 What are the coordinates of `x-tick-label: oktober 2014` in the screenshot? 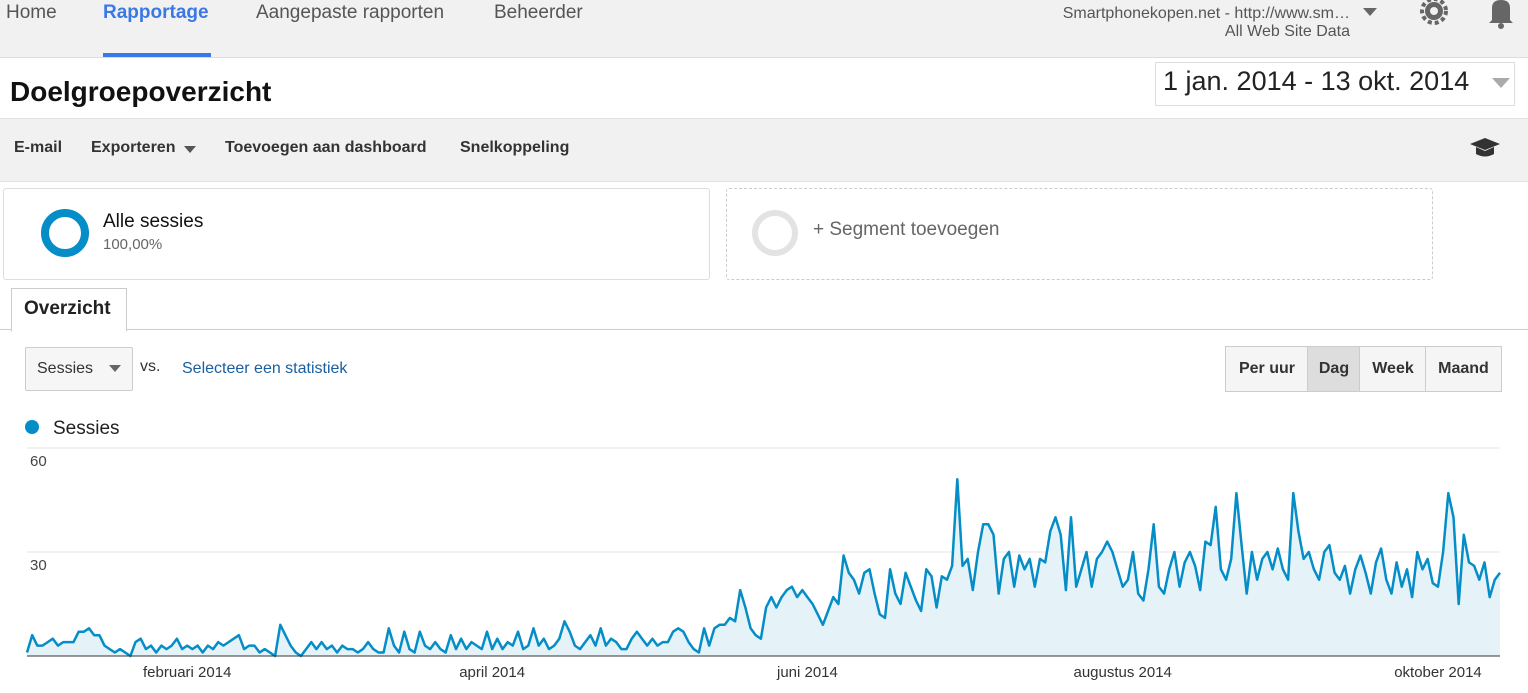 It's located at (1438, 672).